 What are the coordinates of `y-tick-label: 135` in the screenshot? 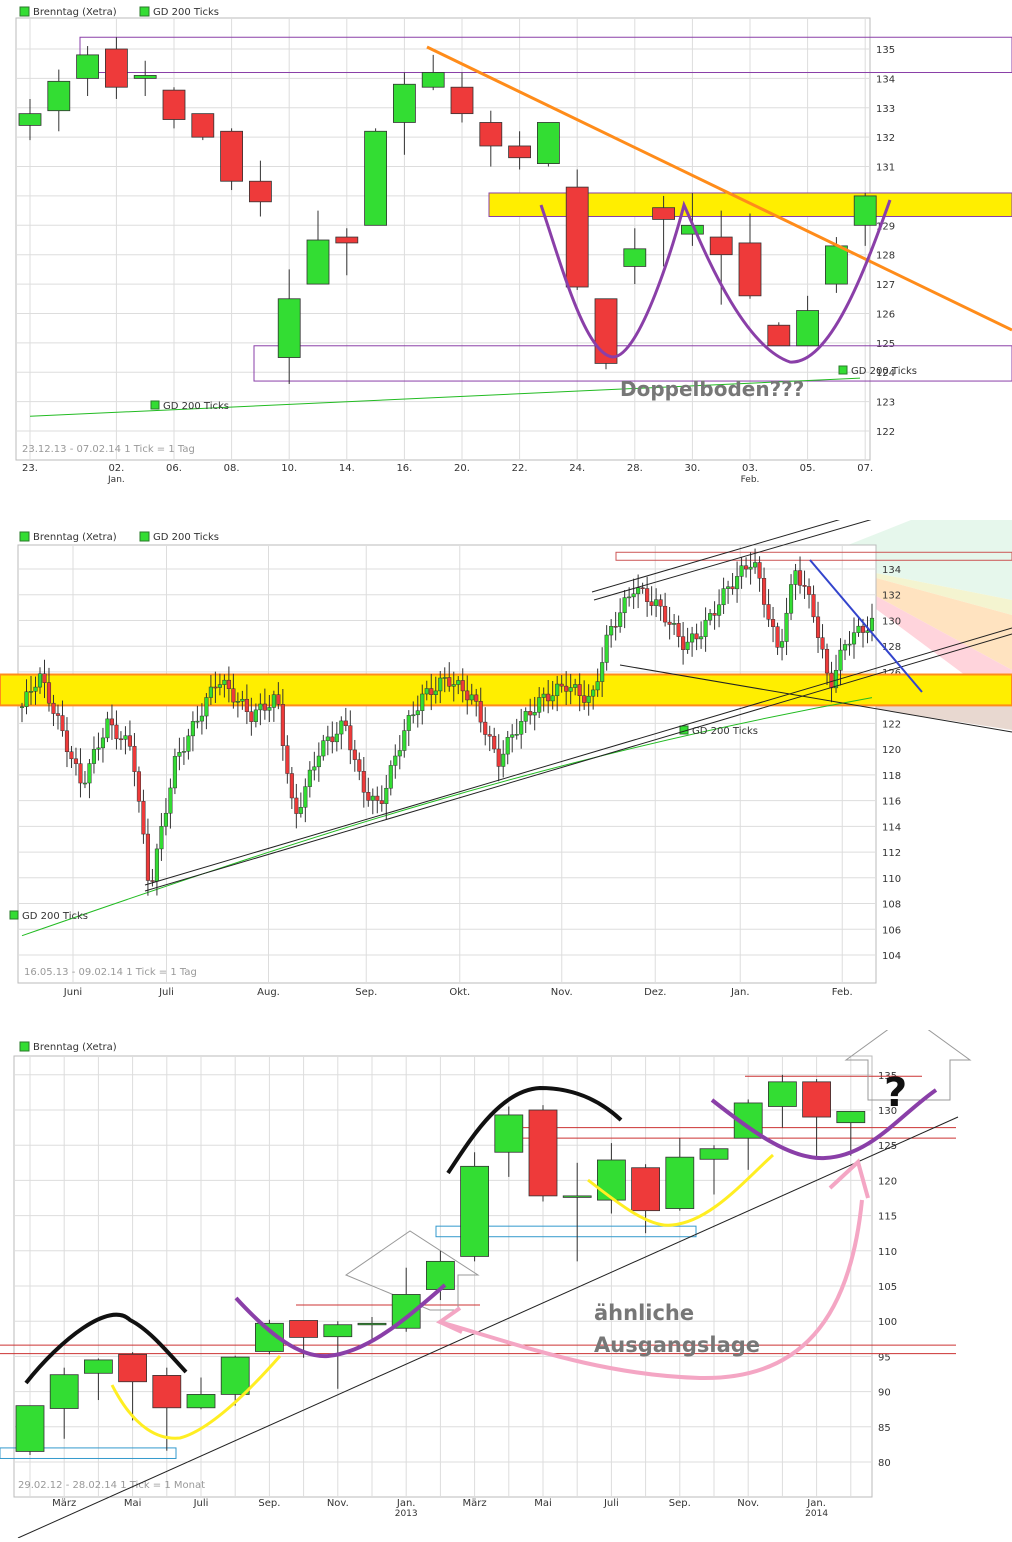 It's located at (885, 50).